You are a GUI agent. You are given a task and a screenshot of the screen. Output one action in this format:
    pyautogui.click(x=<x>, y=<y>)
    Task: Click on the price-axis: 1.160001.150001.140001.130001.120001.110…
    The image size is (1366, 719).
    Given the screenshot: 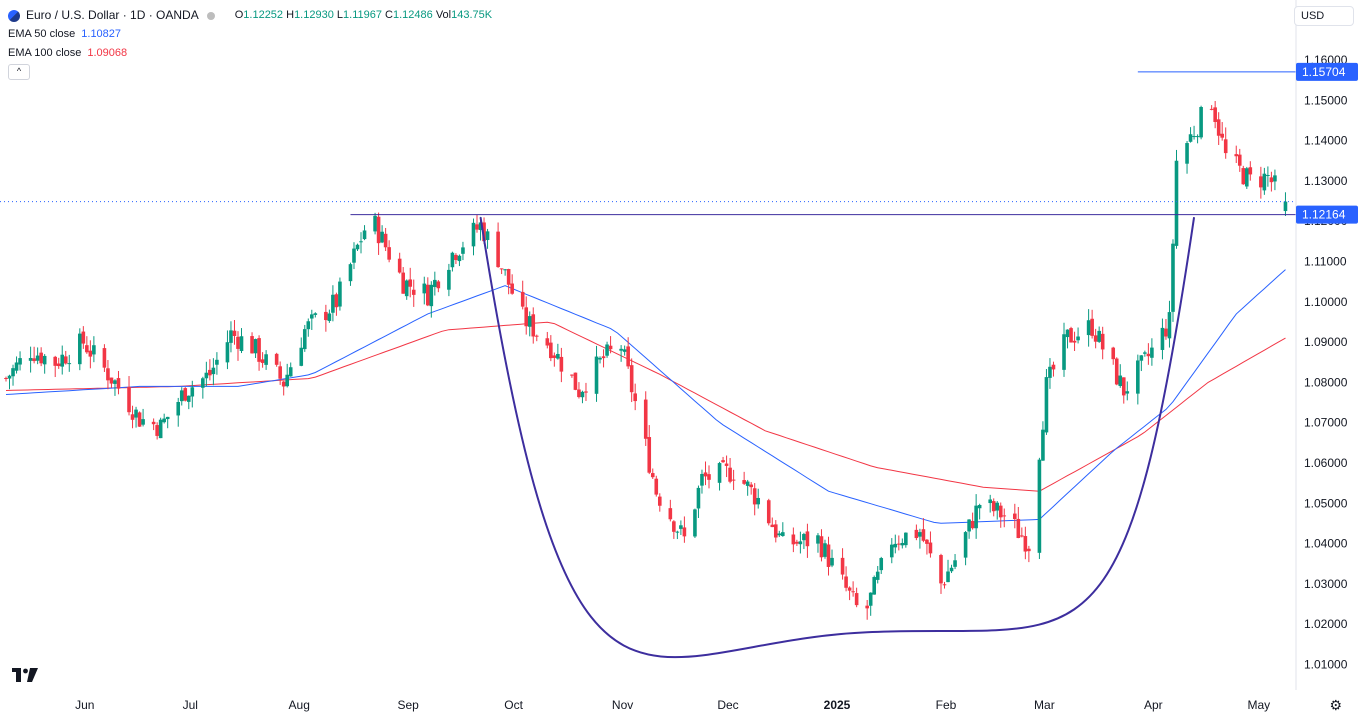 What is the action you would take?
    pyautogui.click(x=1326, y=345)
    